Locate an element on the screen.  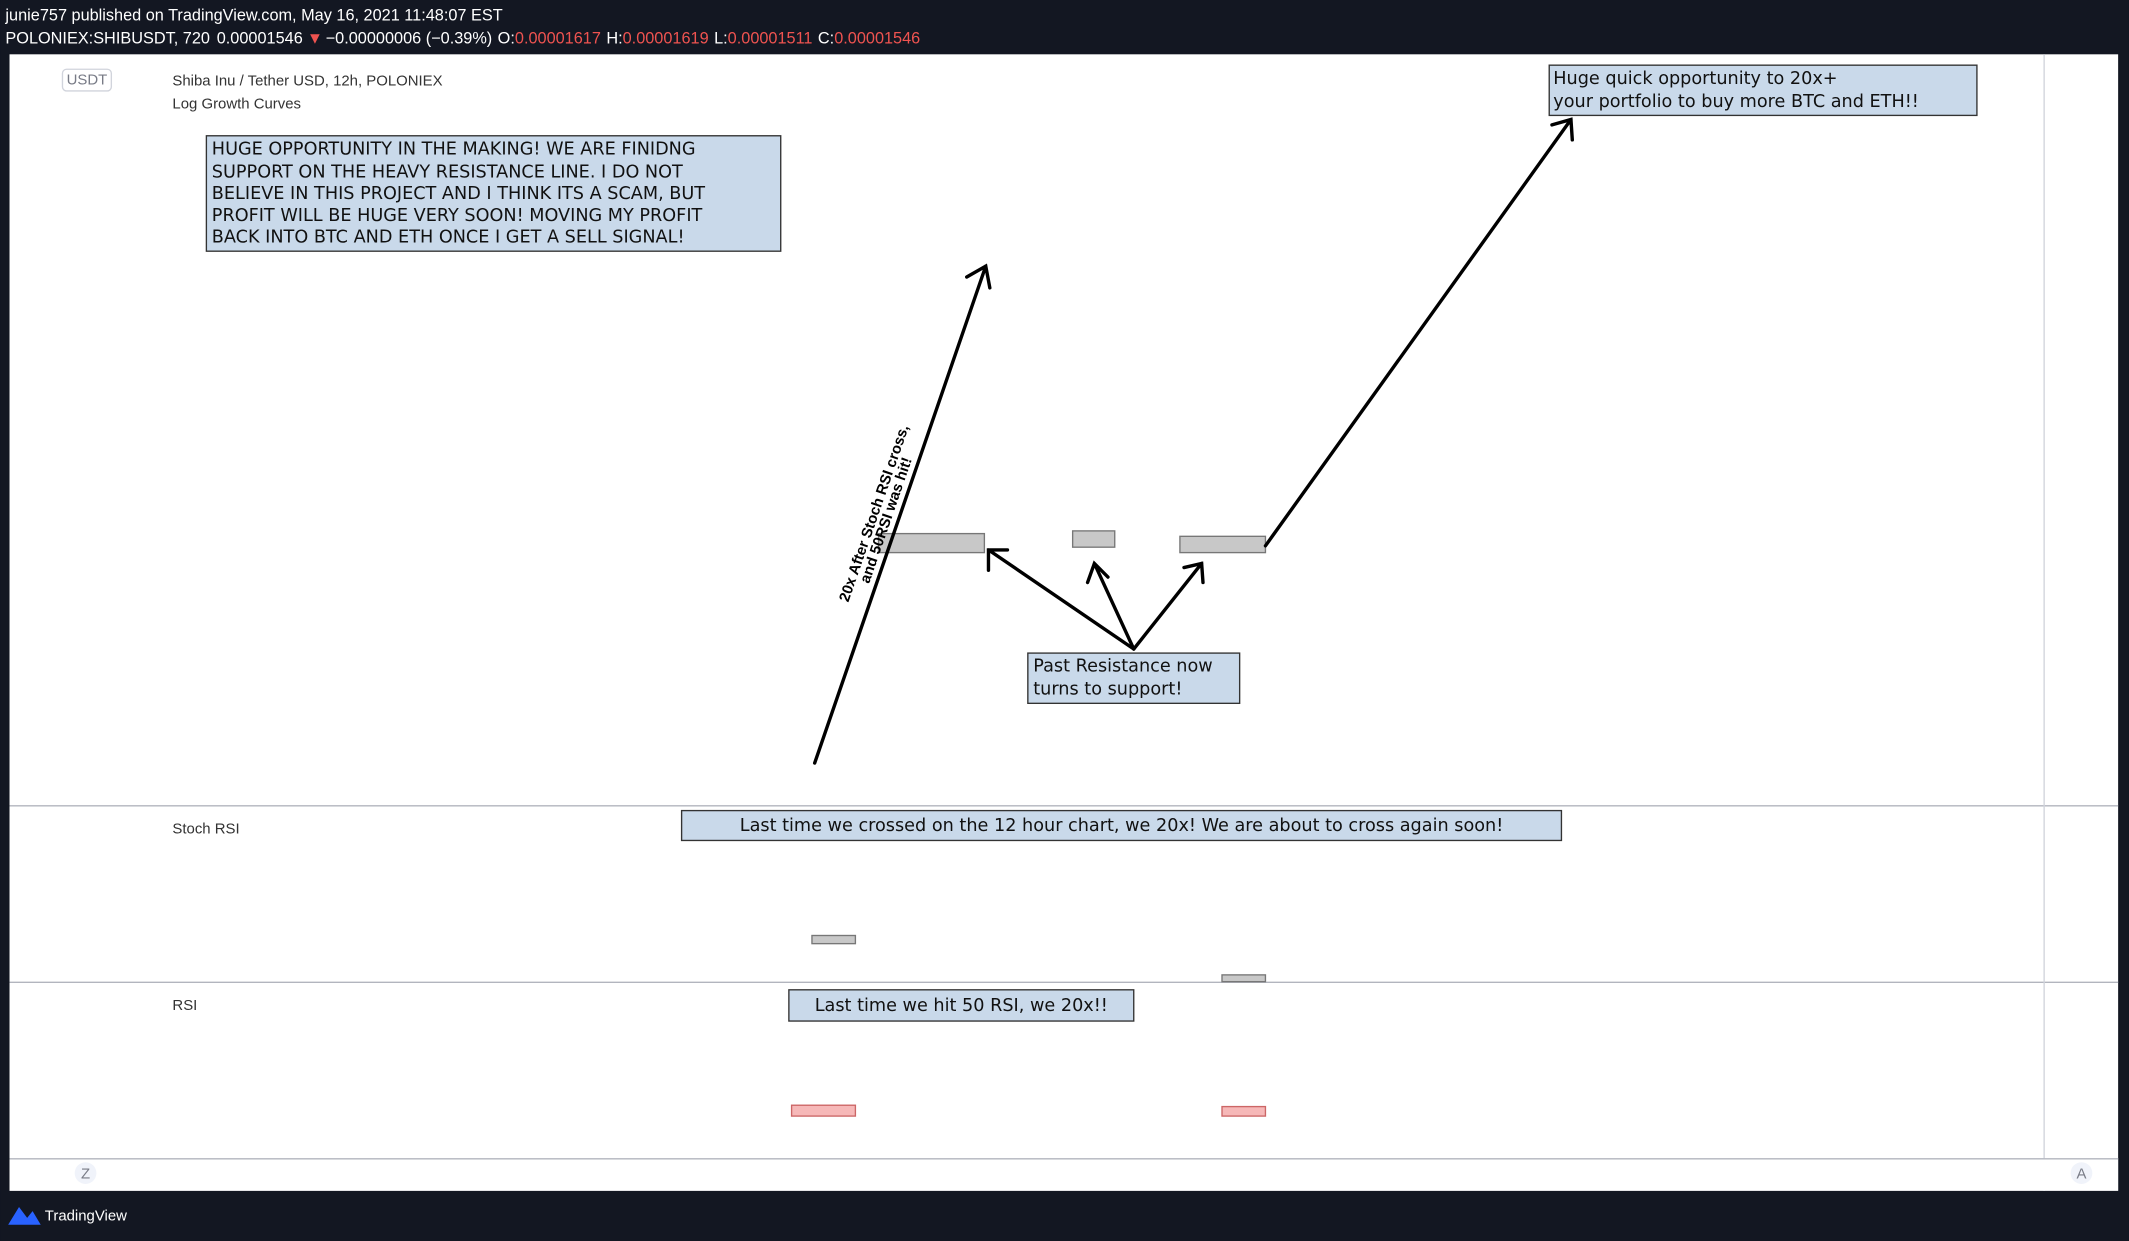
currency: USDT is located at coordinates (87, 80).